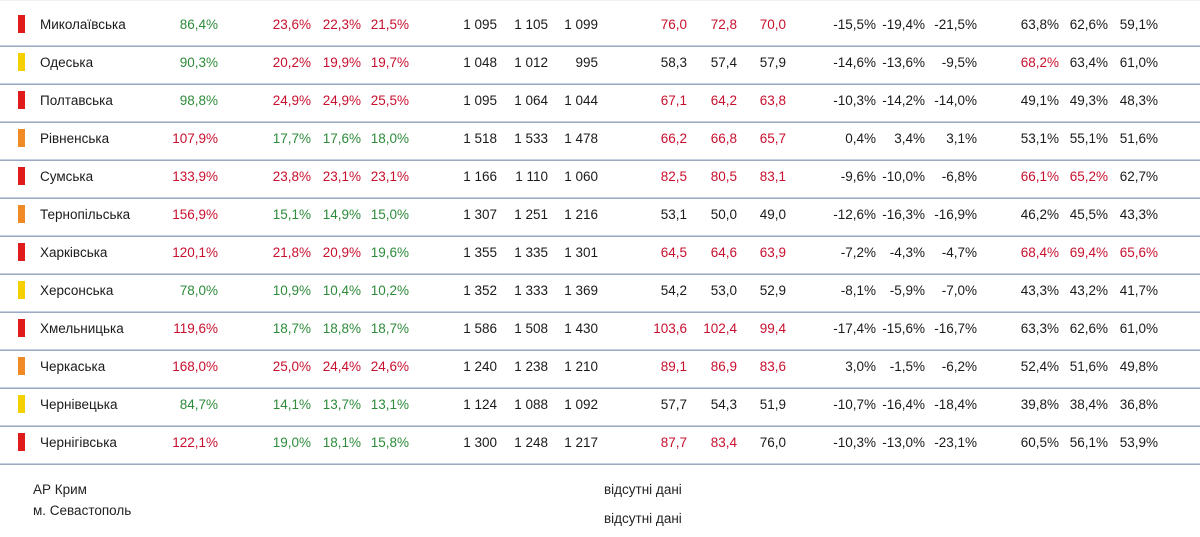  Describe the element at coordinates (291, 24) in the screenshot. I see `group1-value: 23,6%` at that location.